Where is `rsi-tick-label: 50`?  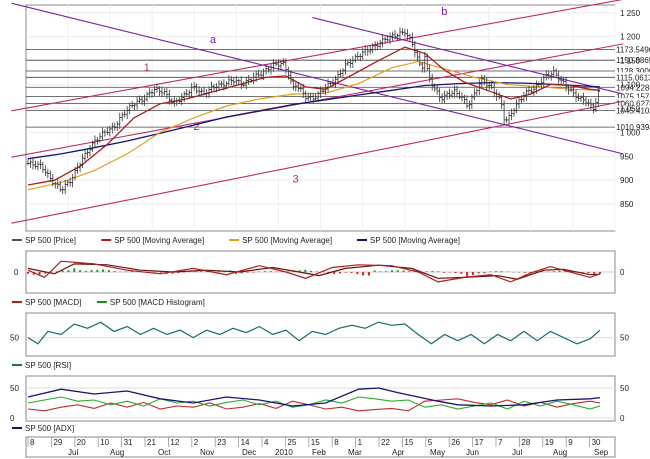 rsi-tick-label: 50 is located at coordinates (624, 338).